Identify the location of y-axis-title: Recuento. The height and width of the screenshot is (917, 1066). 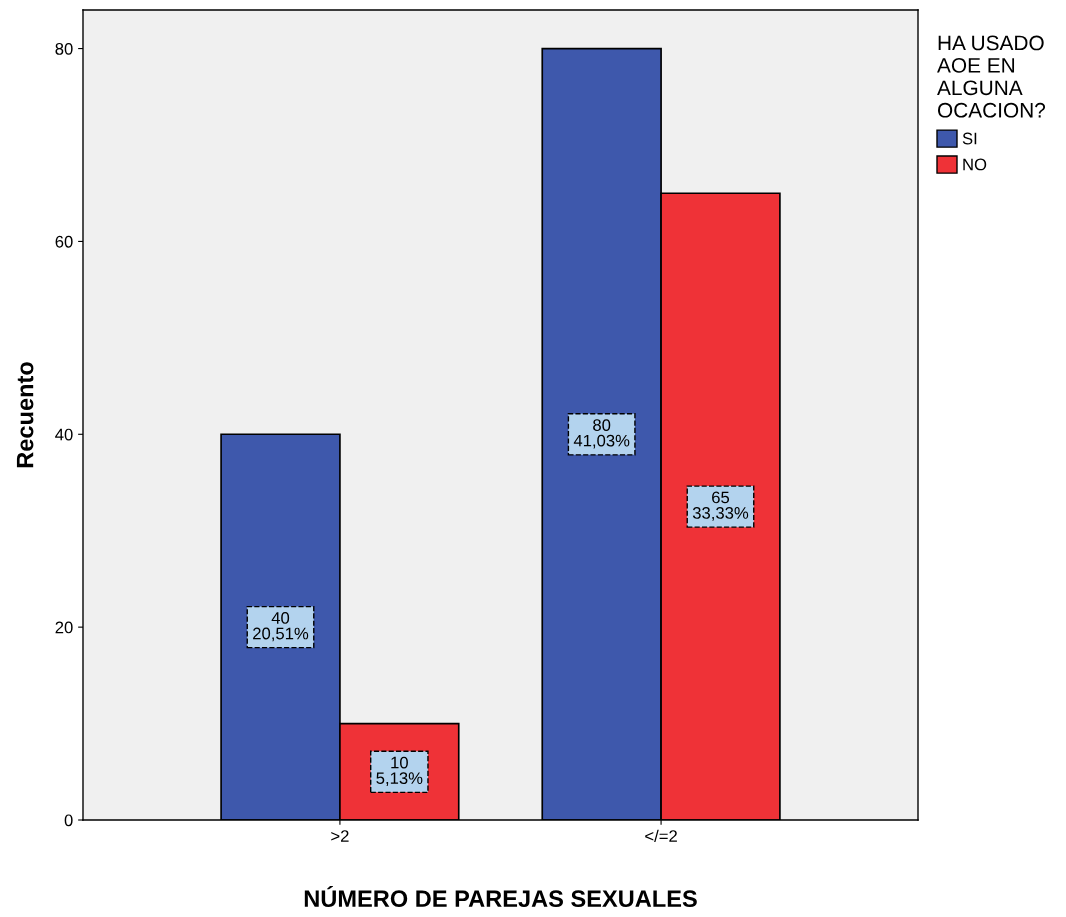
(25, 415).